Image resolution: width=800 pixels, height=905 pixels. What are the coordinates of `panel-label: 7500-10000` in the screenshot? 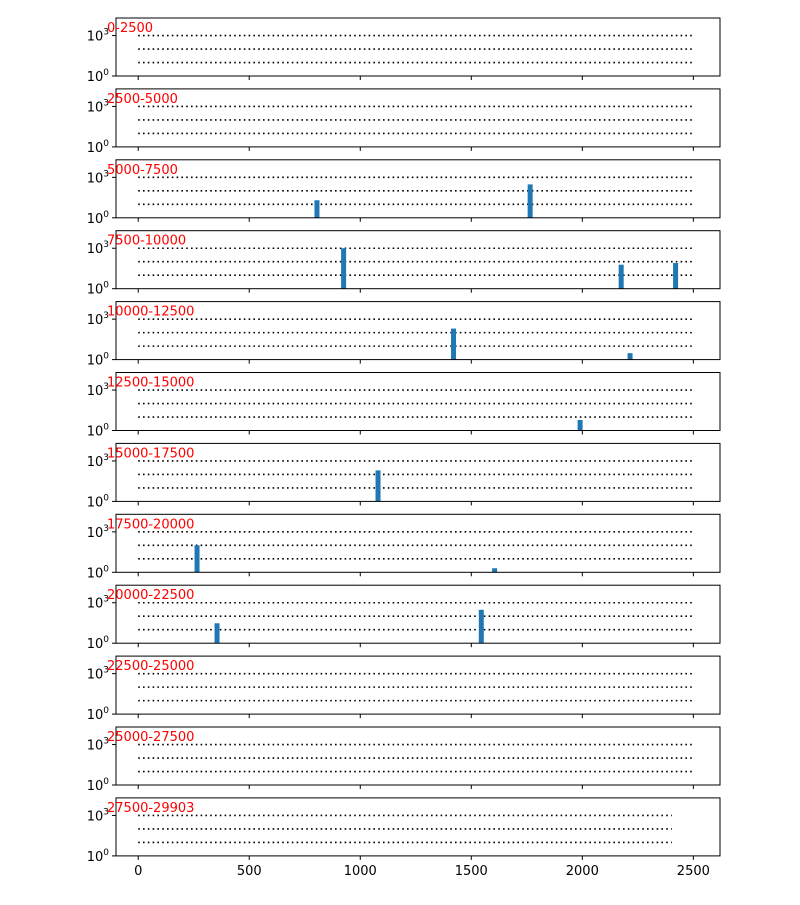 It's located at (146, 241).